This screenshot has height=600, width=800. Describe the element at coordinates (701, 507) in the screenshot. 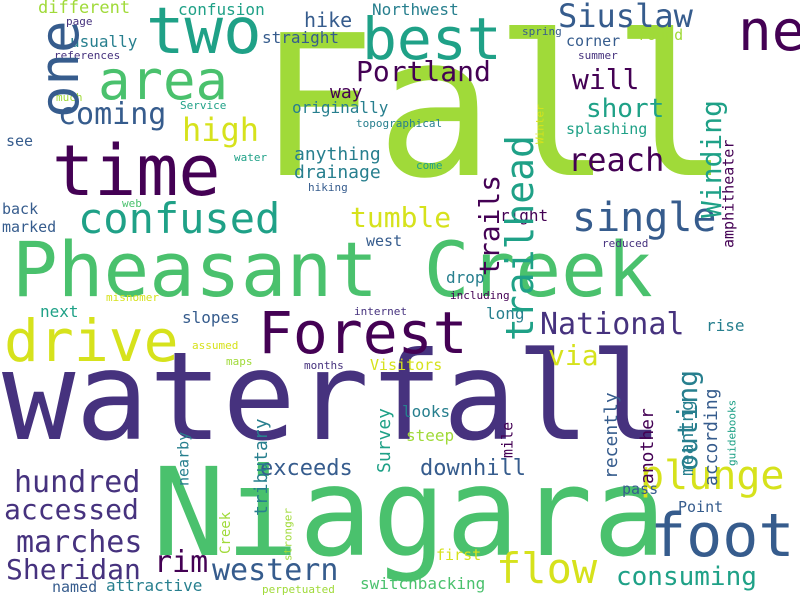

I see `word-point: Point` at that location.